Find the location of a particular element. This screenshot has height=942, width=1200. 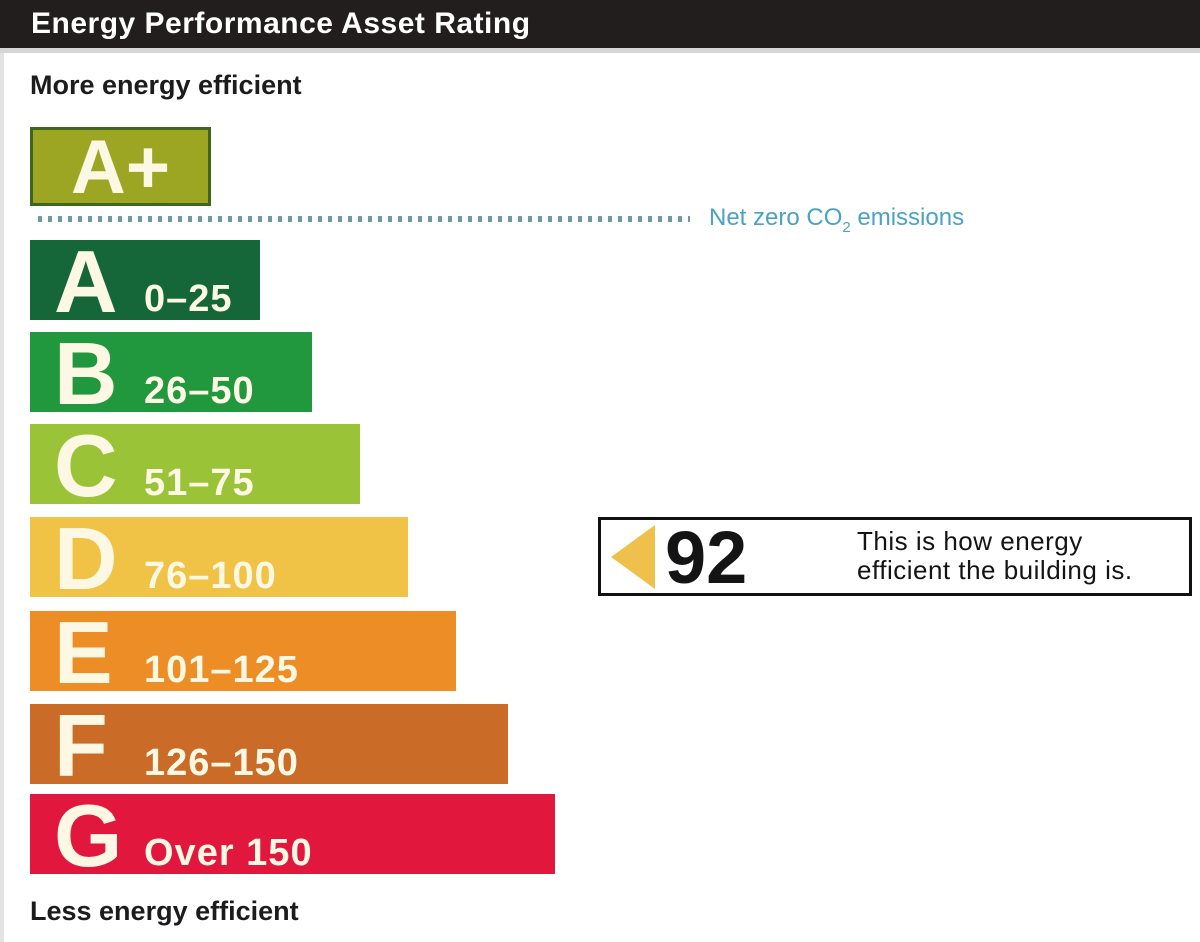

net-zero-label: Net zero CO2 emissions is located at coordinates (836, 220).